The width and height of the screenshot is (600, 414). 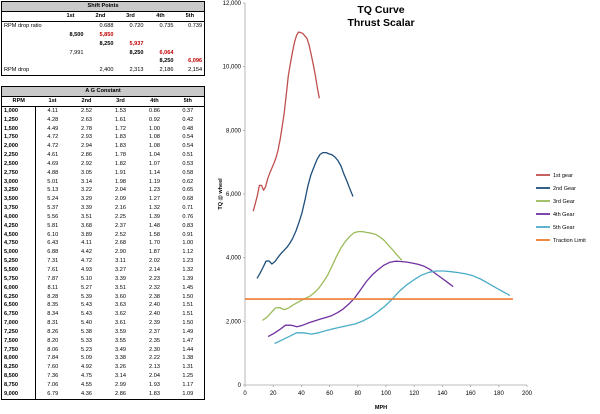 What do you see at coordinates (103, 359) in the screenshot?
I see `table-row: 8,000 7.84 5.09 3.38 2.22 1.38` at bounding box center [103, 359].